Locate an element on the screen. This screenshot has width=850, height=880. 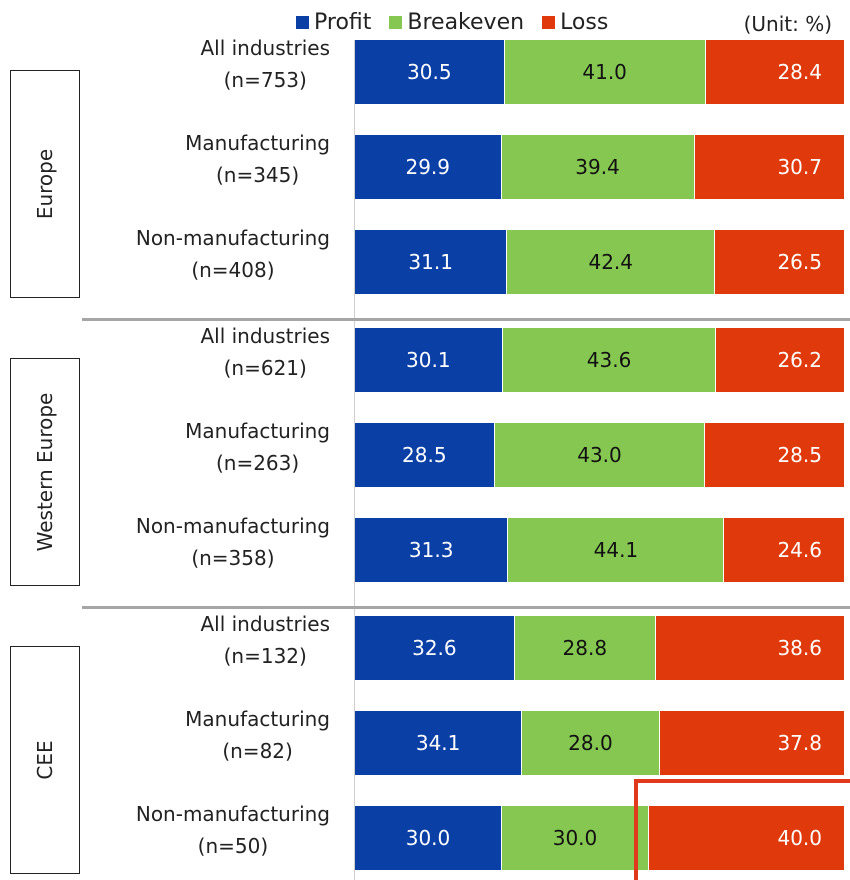
row-label-western-europe-all-industries: All industries (n=621) is located at coordinates (265, 352).